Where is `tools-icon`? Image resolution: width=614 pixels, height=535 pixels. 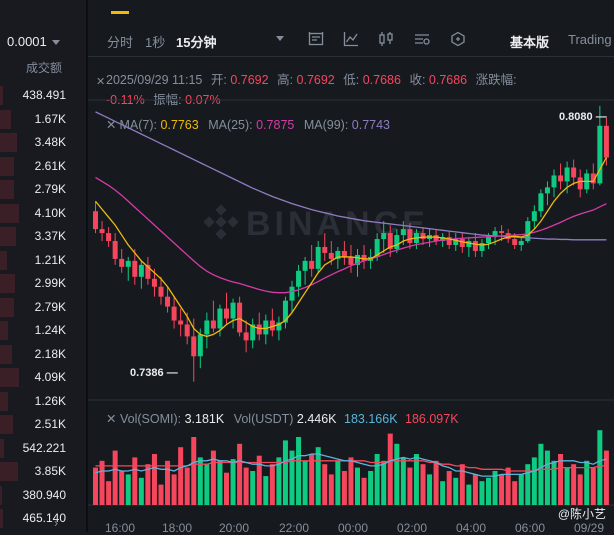
tools-icon is located at coordinates (458, 39).